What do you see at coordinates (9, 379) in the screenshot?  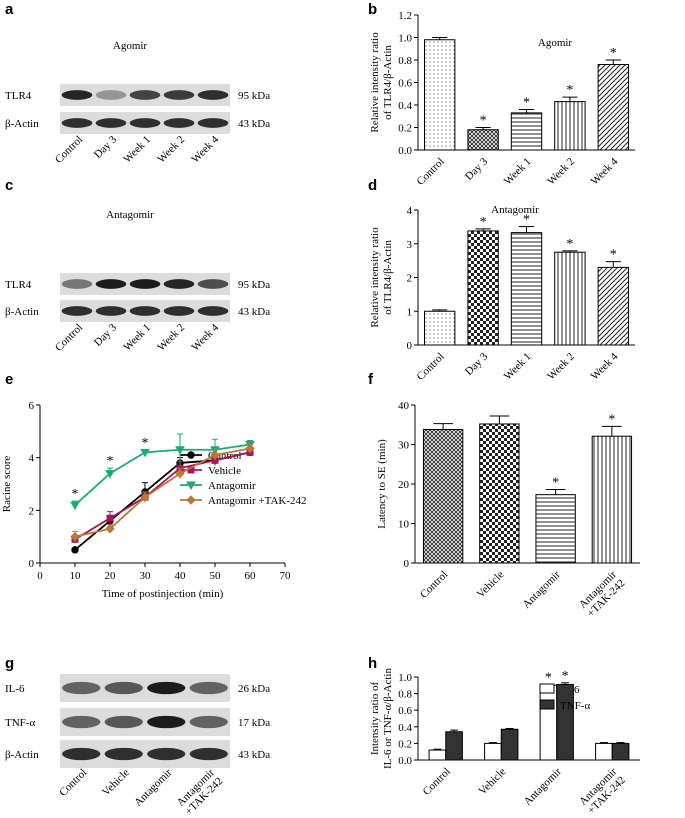 I see `panel-letter: e` at bounding box center [9, 379].